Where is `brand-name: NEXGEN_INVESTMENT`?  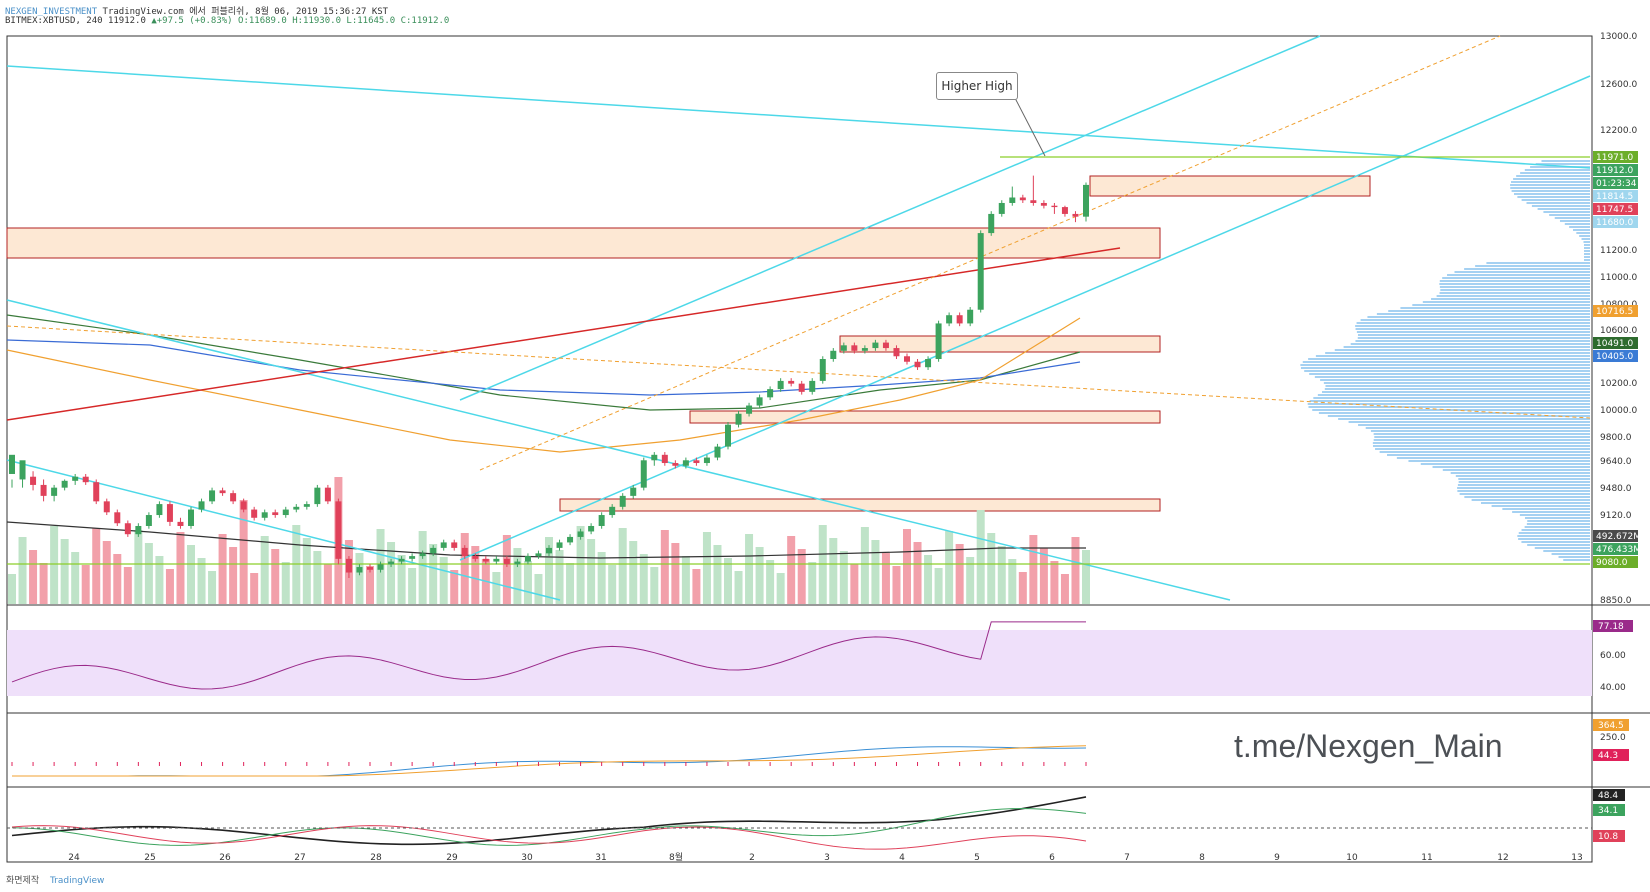
brand-name: NEXGEN_INVESTMENT is located at coordinates (51, 12).